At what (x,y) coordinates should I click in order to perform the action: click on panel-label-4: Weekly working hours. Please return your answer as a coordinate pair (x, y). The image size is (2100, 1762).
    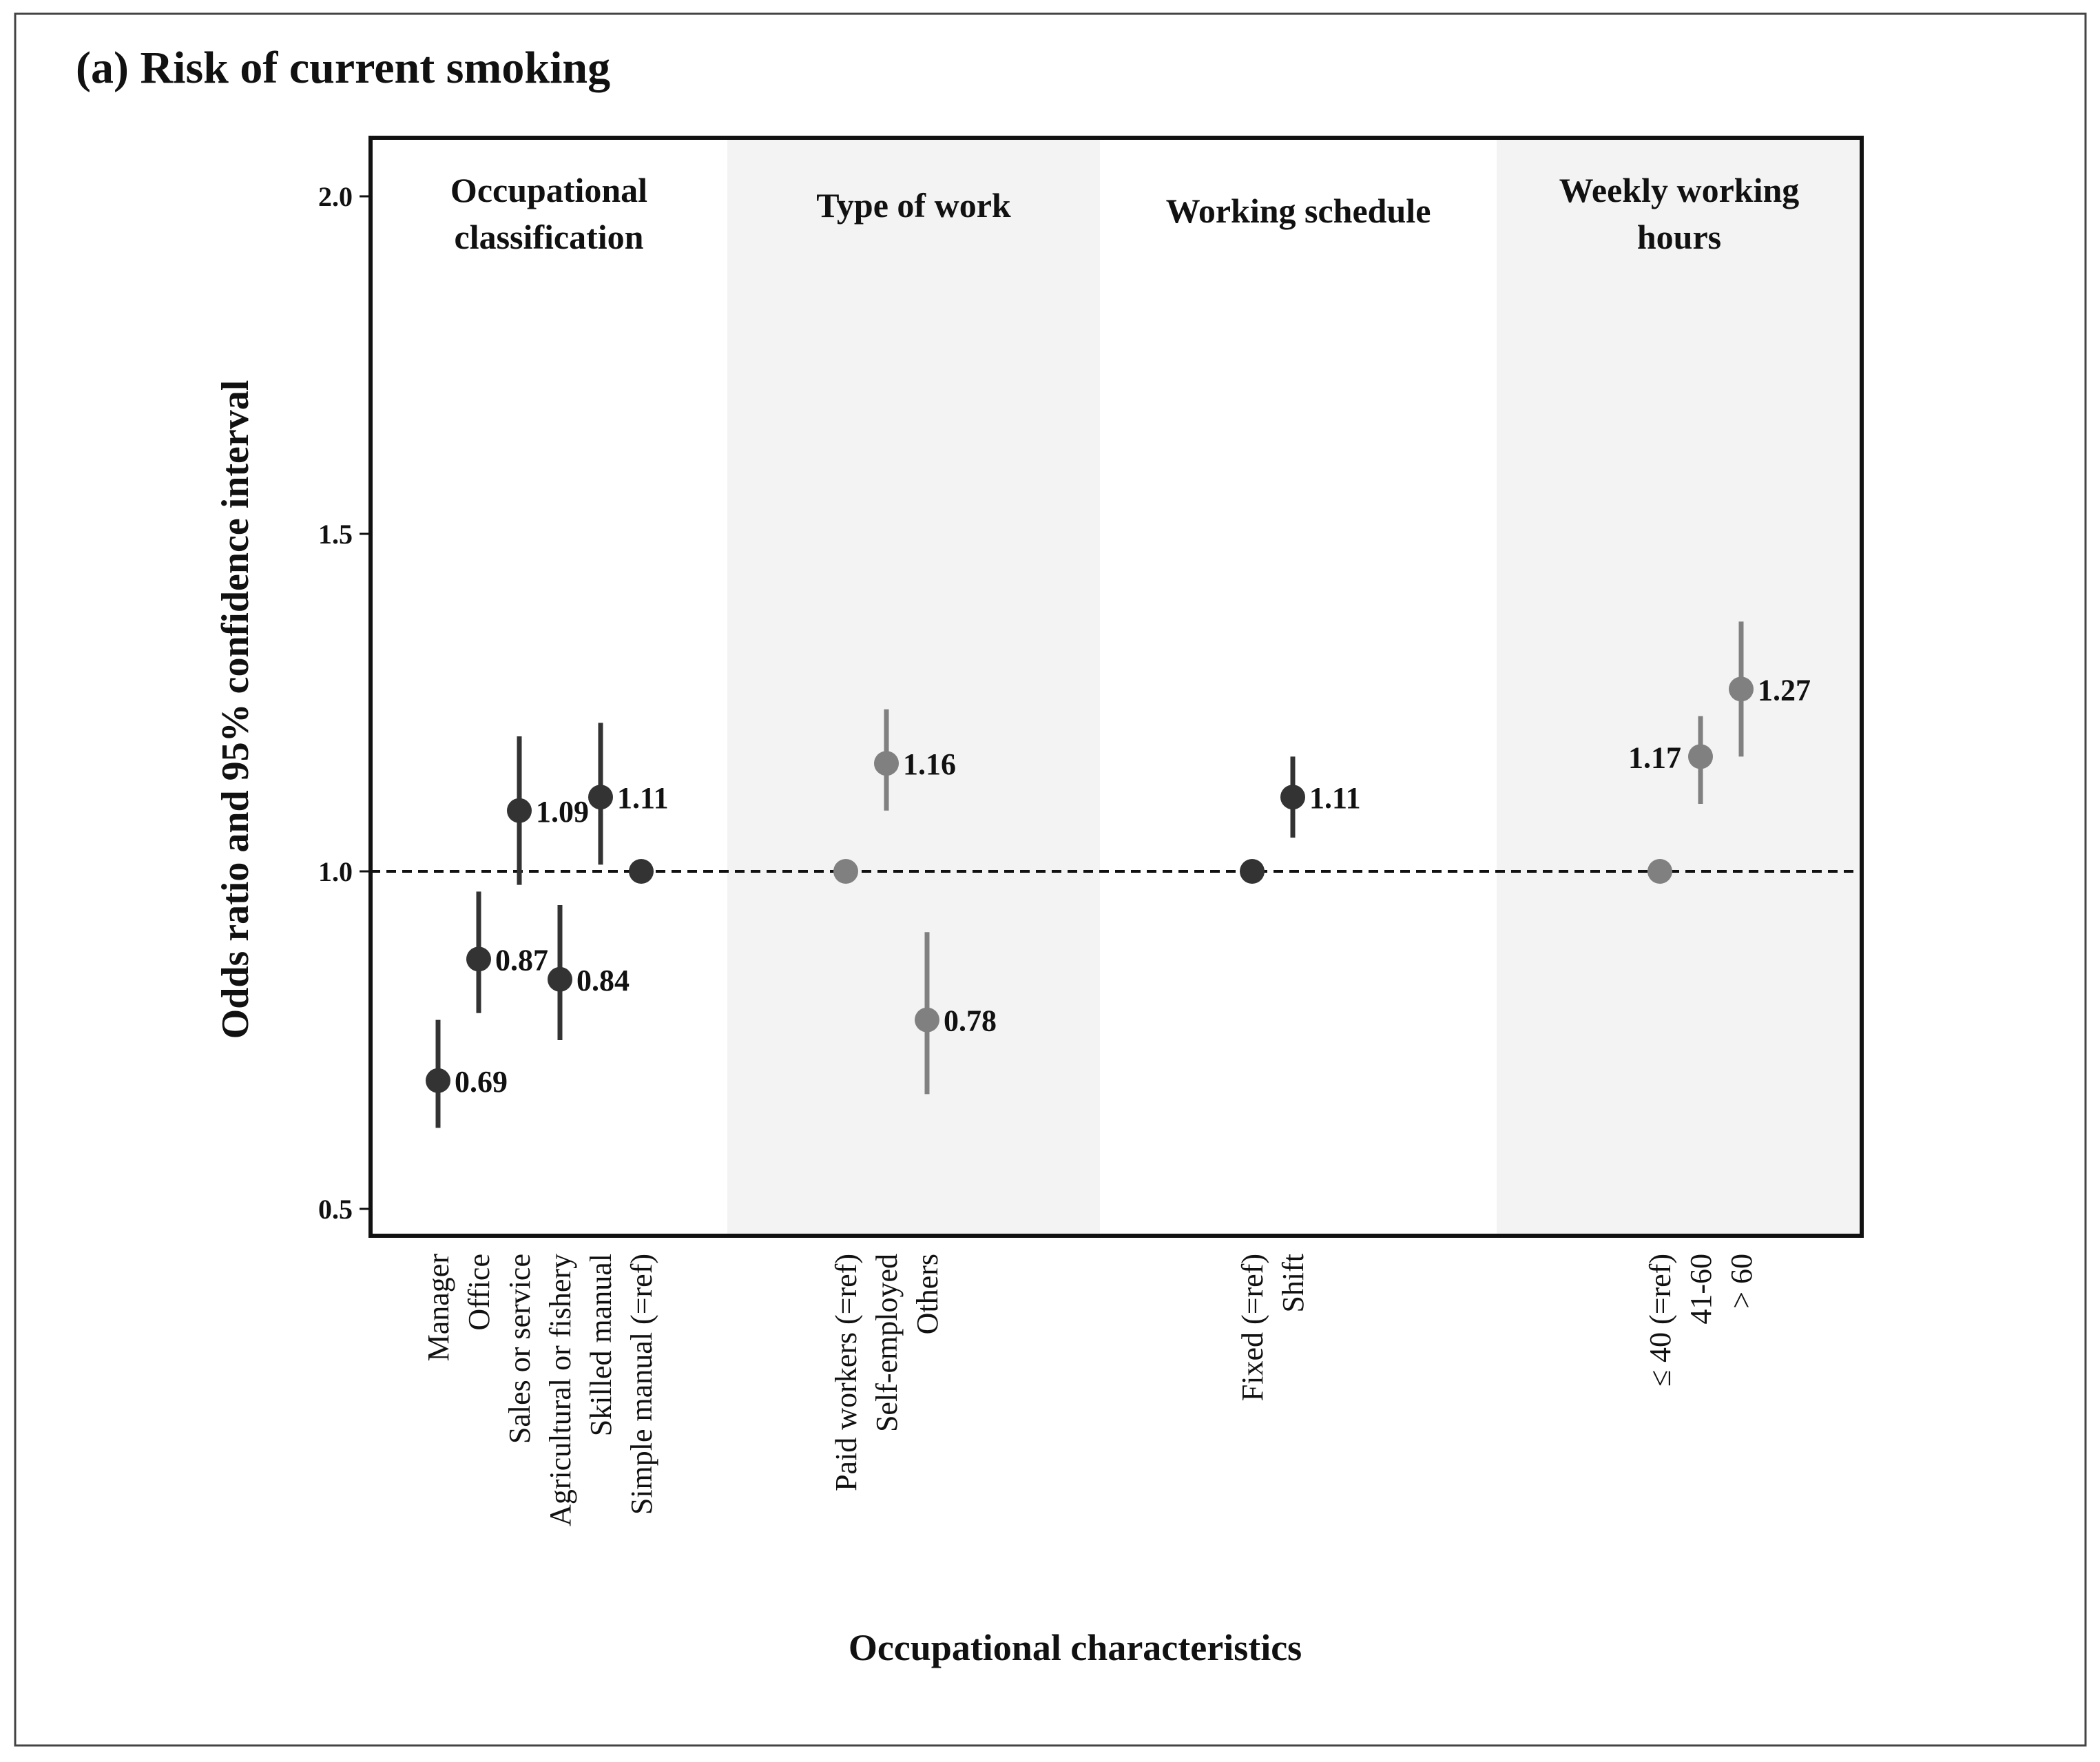
    Looking at the image, I should click on (1679, 213).